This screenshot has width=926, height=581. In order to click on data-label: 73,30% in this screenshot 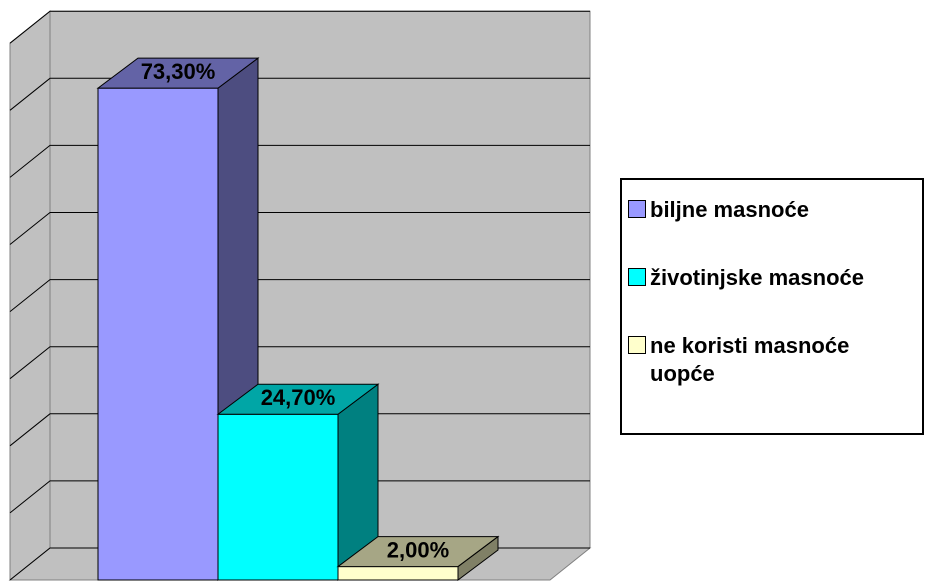, I will do `click(178, 71)`.